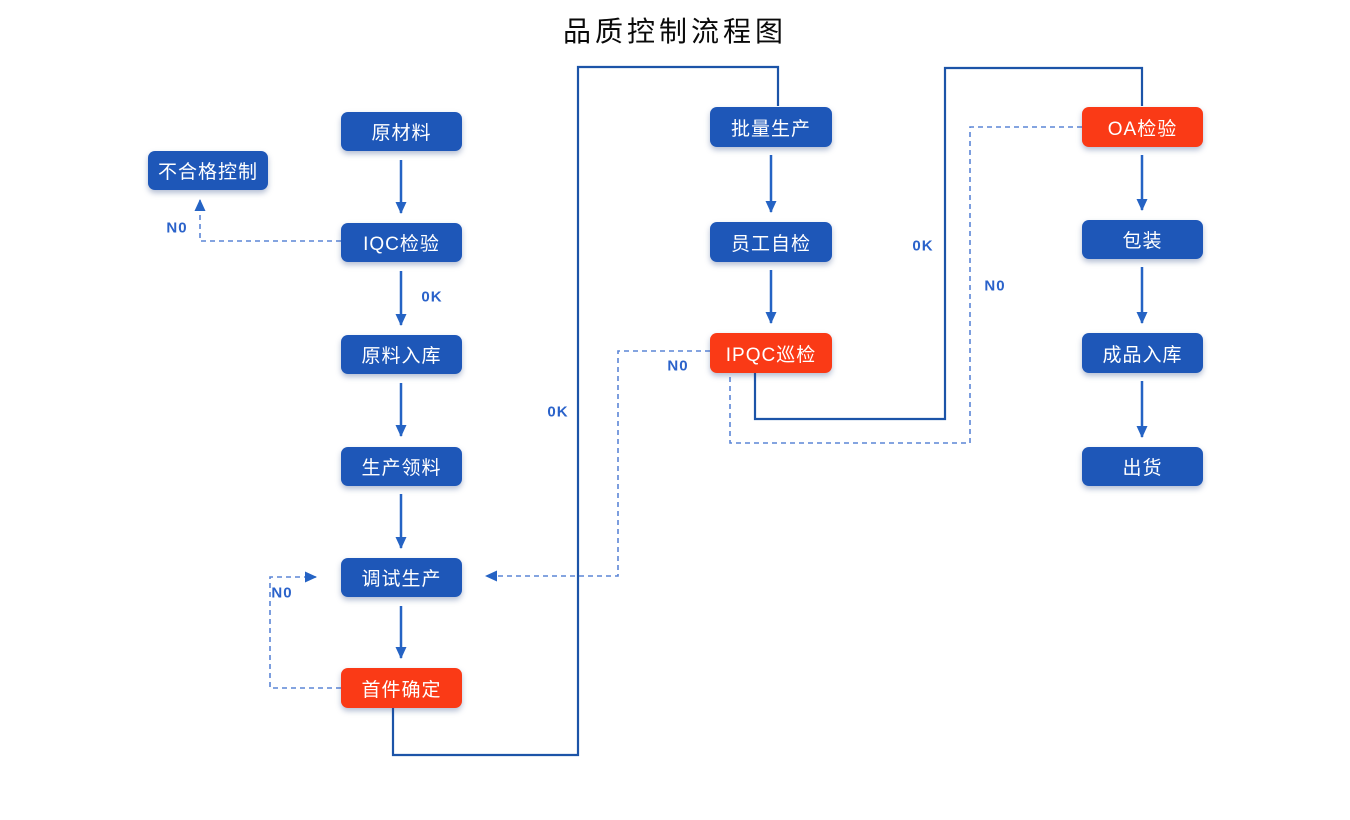 This screenshot has width=1350, height=820. I want to click on node-iqc-inspection: IQC检验, so click(401, 242).